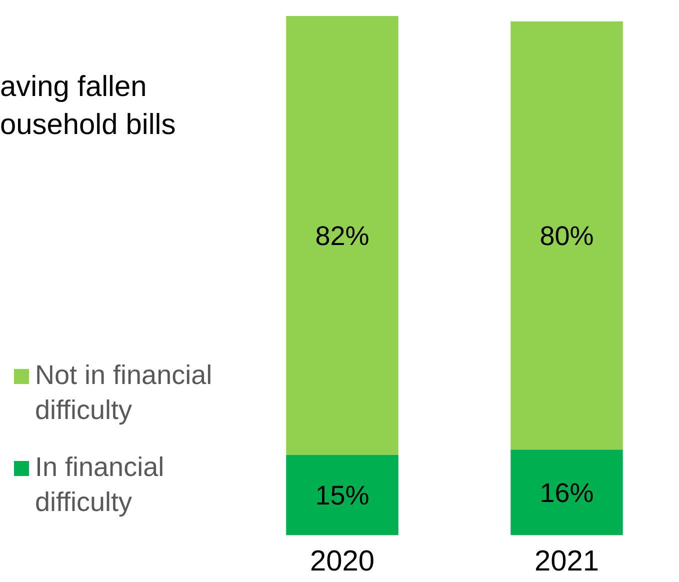 The image size is (679, 582). What do you see at coordinates (342, 562) in the screenshot?
I see `x-tick-label: 2020` at bounding box center [342, 562].